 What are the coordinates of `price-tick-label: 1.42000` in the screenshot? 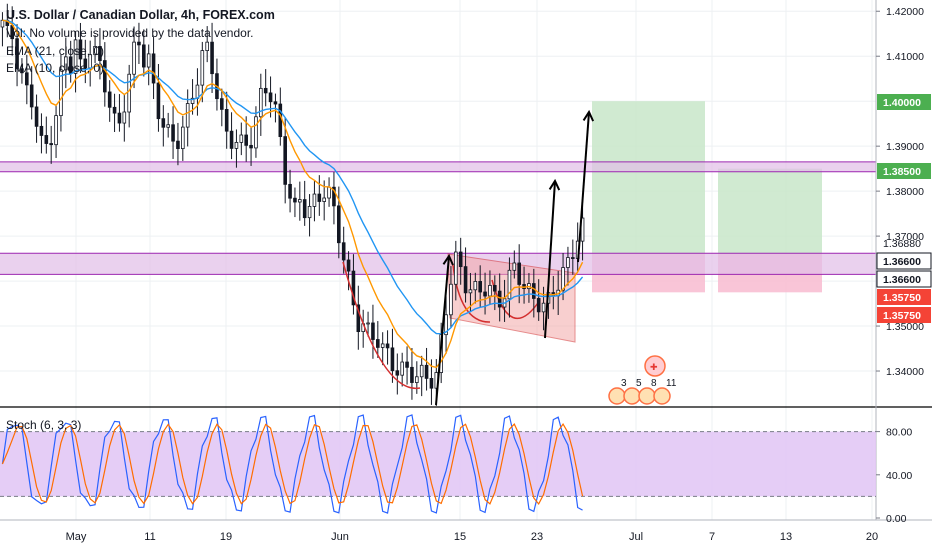 It's located at (905, 12).